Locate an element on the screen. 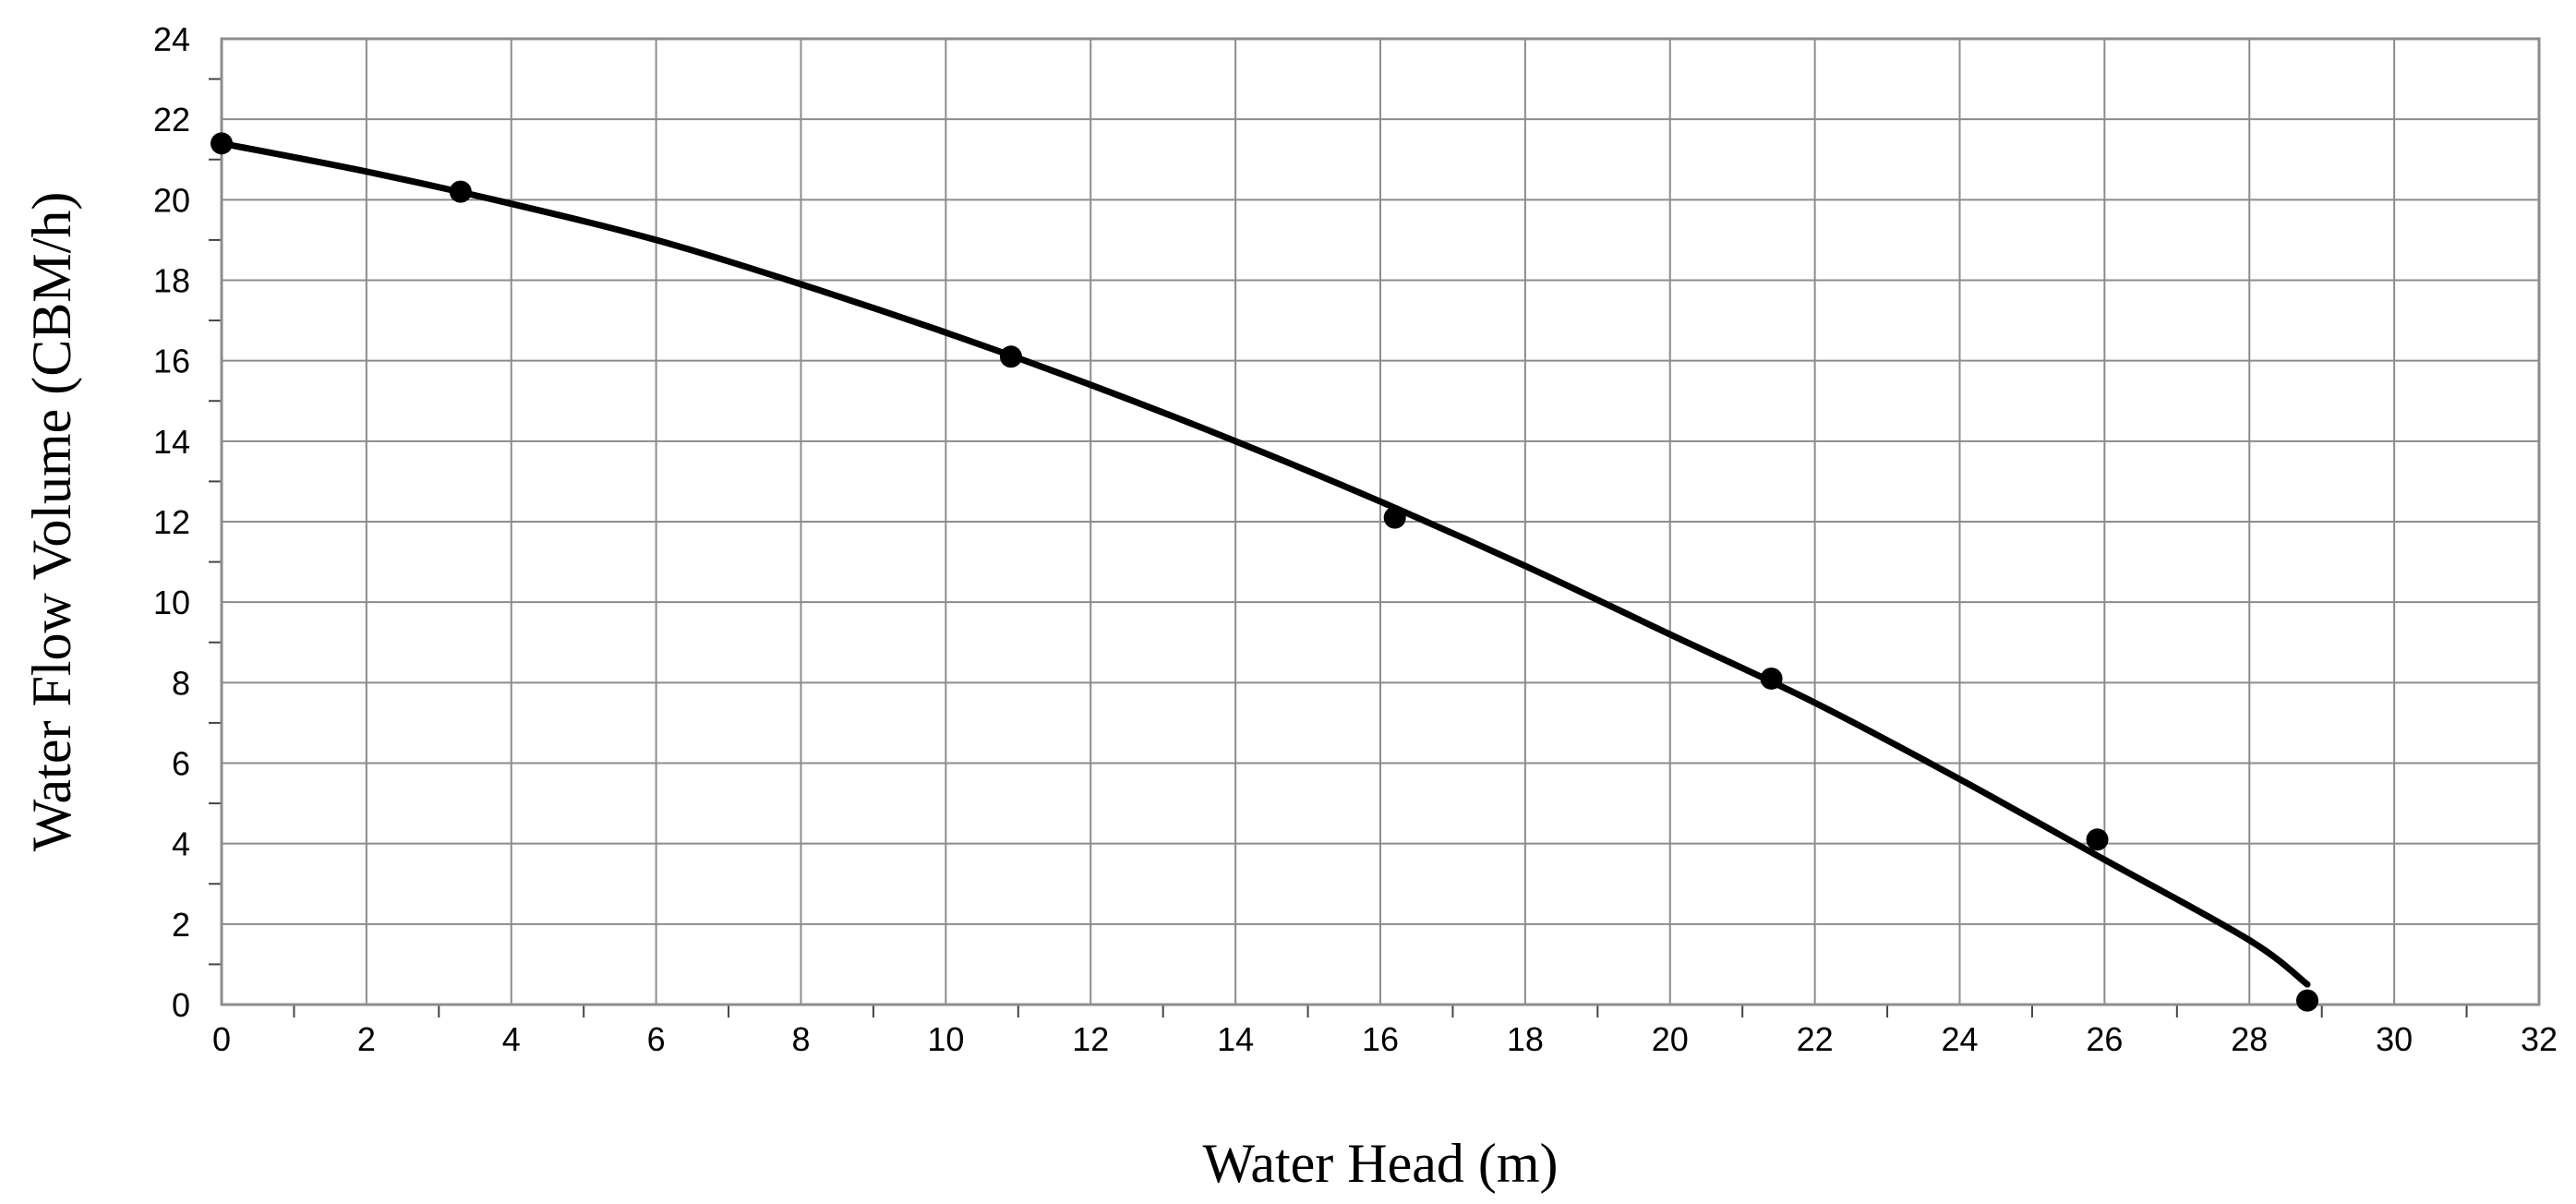 The image size is (2576, 1204). y-tick-label: 8 is located at coordinates (181, 683).